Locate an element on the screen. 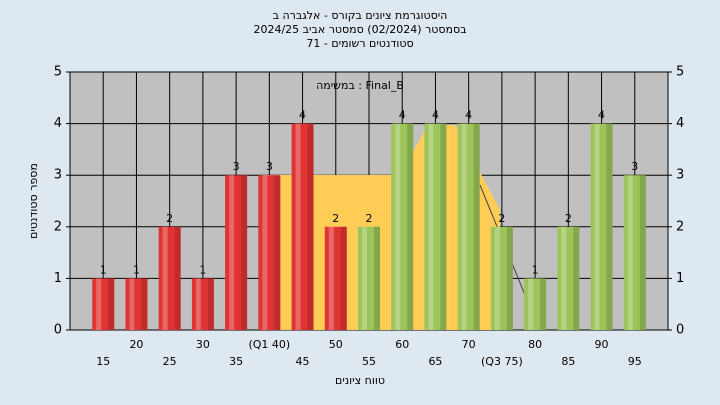 Image resolution: width=720 pixels, height=405 pixels. y-axis-label: מספר סטודנטים is located at coordinates (33, 201).